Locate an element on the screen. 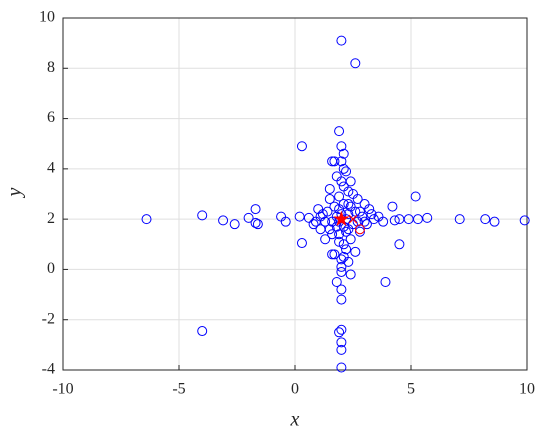  y-tick-label: 2 is located at coordinates (51, 218).